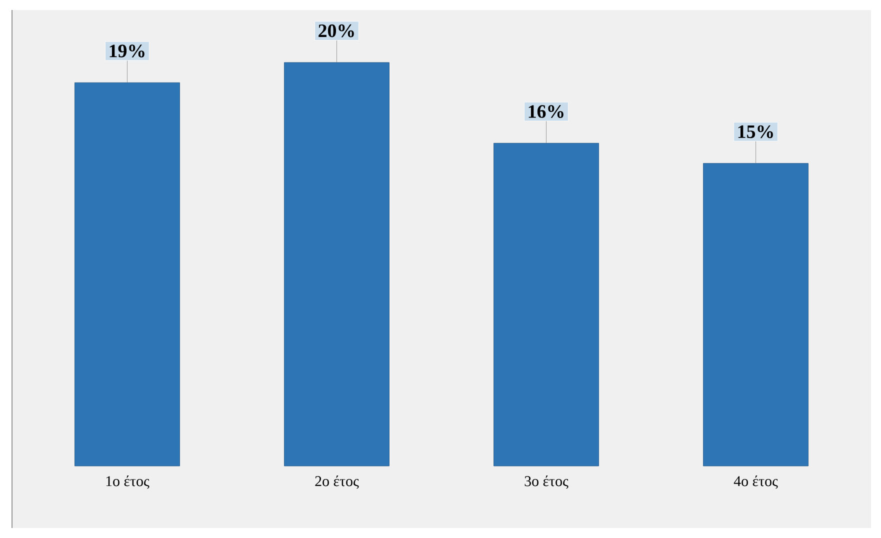  I want to click on x-tick-label: 2ο έτος, so click(337, 482).